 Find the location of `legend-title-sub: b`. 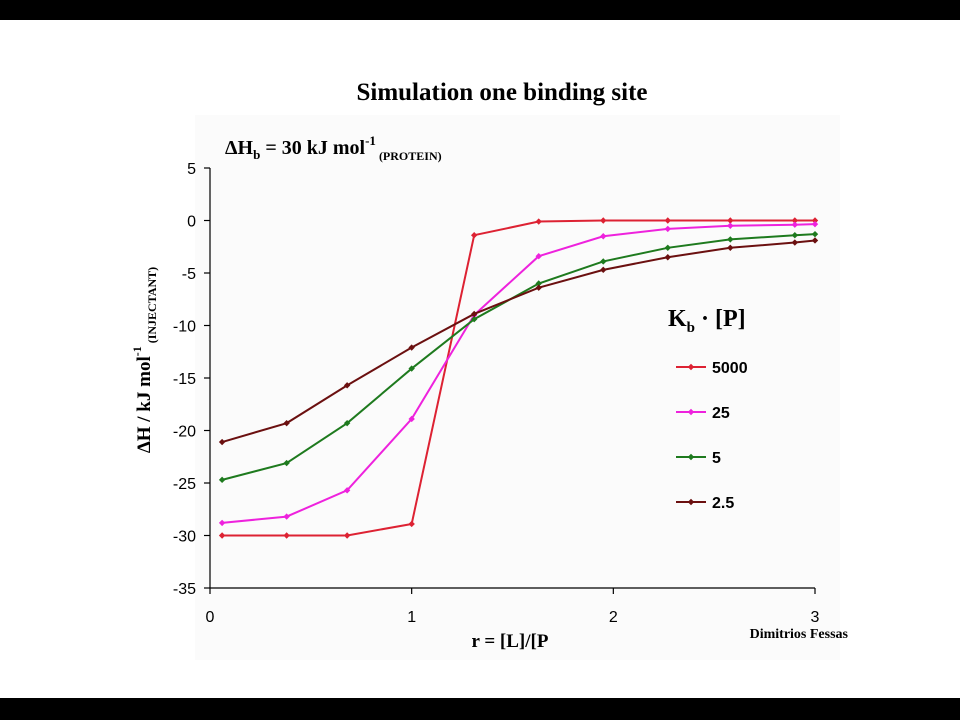

legend-title-sub: b is located at coordinates (691, 328).